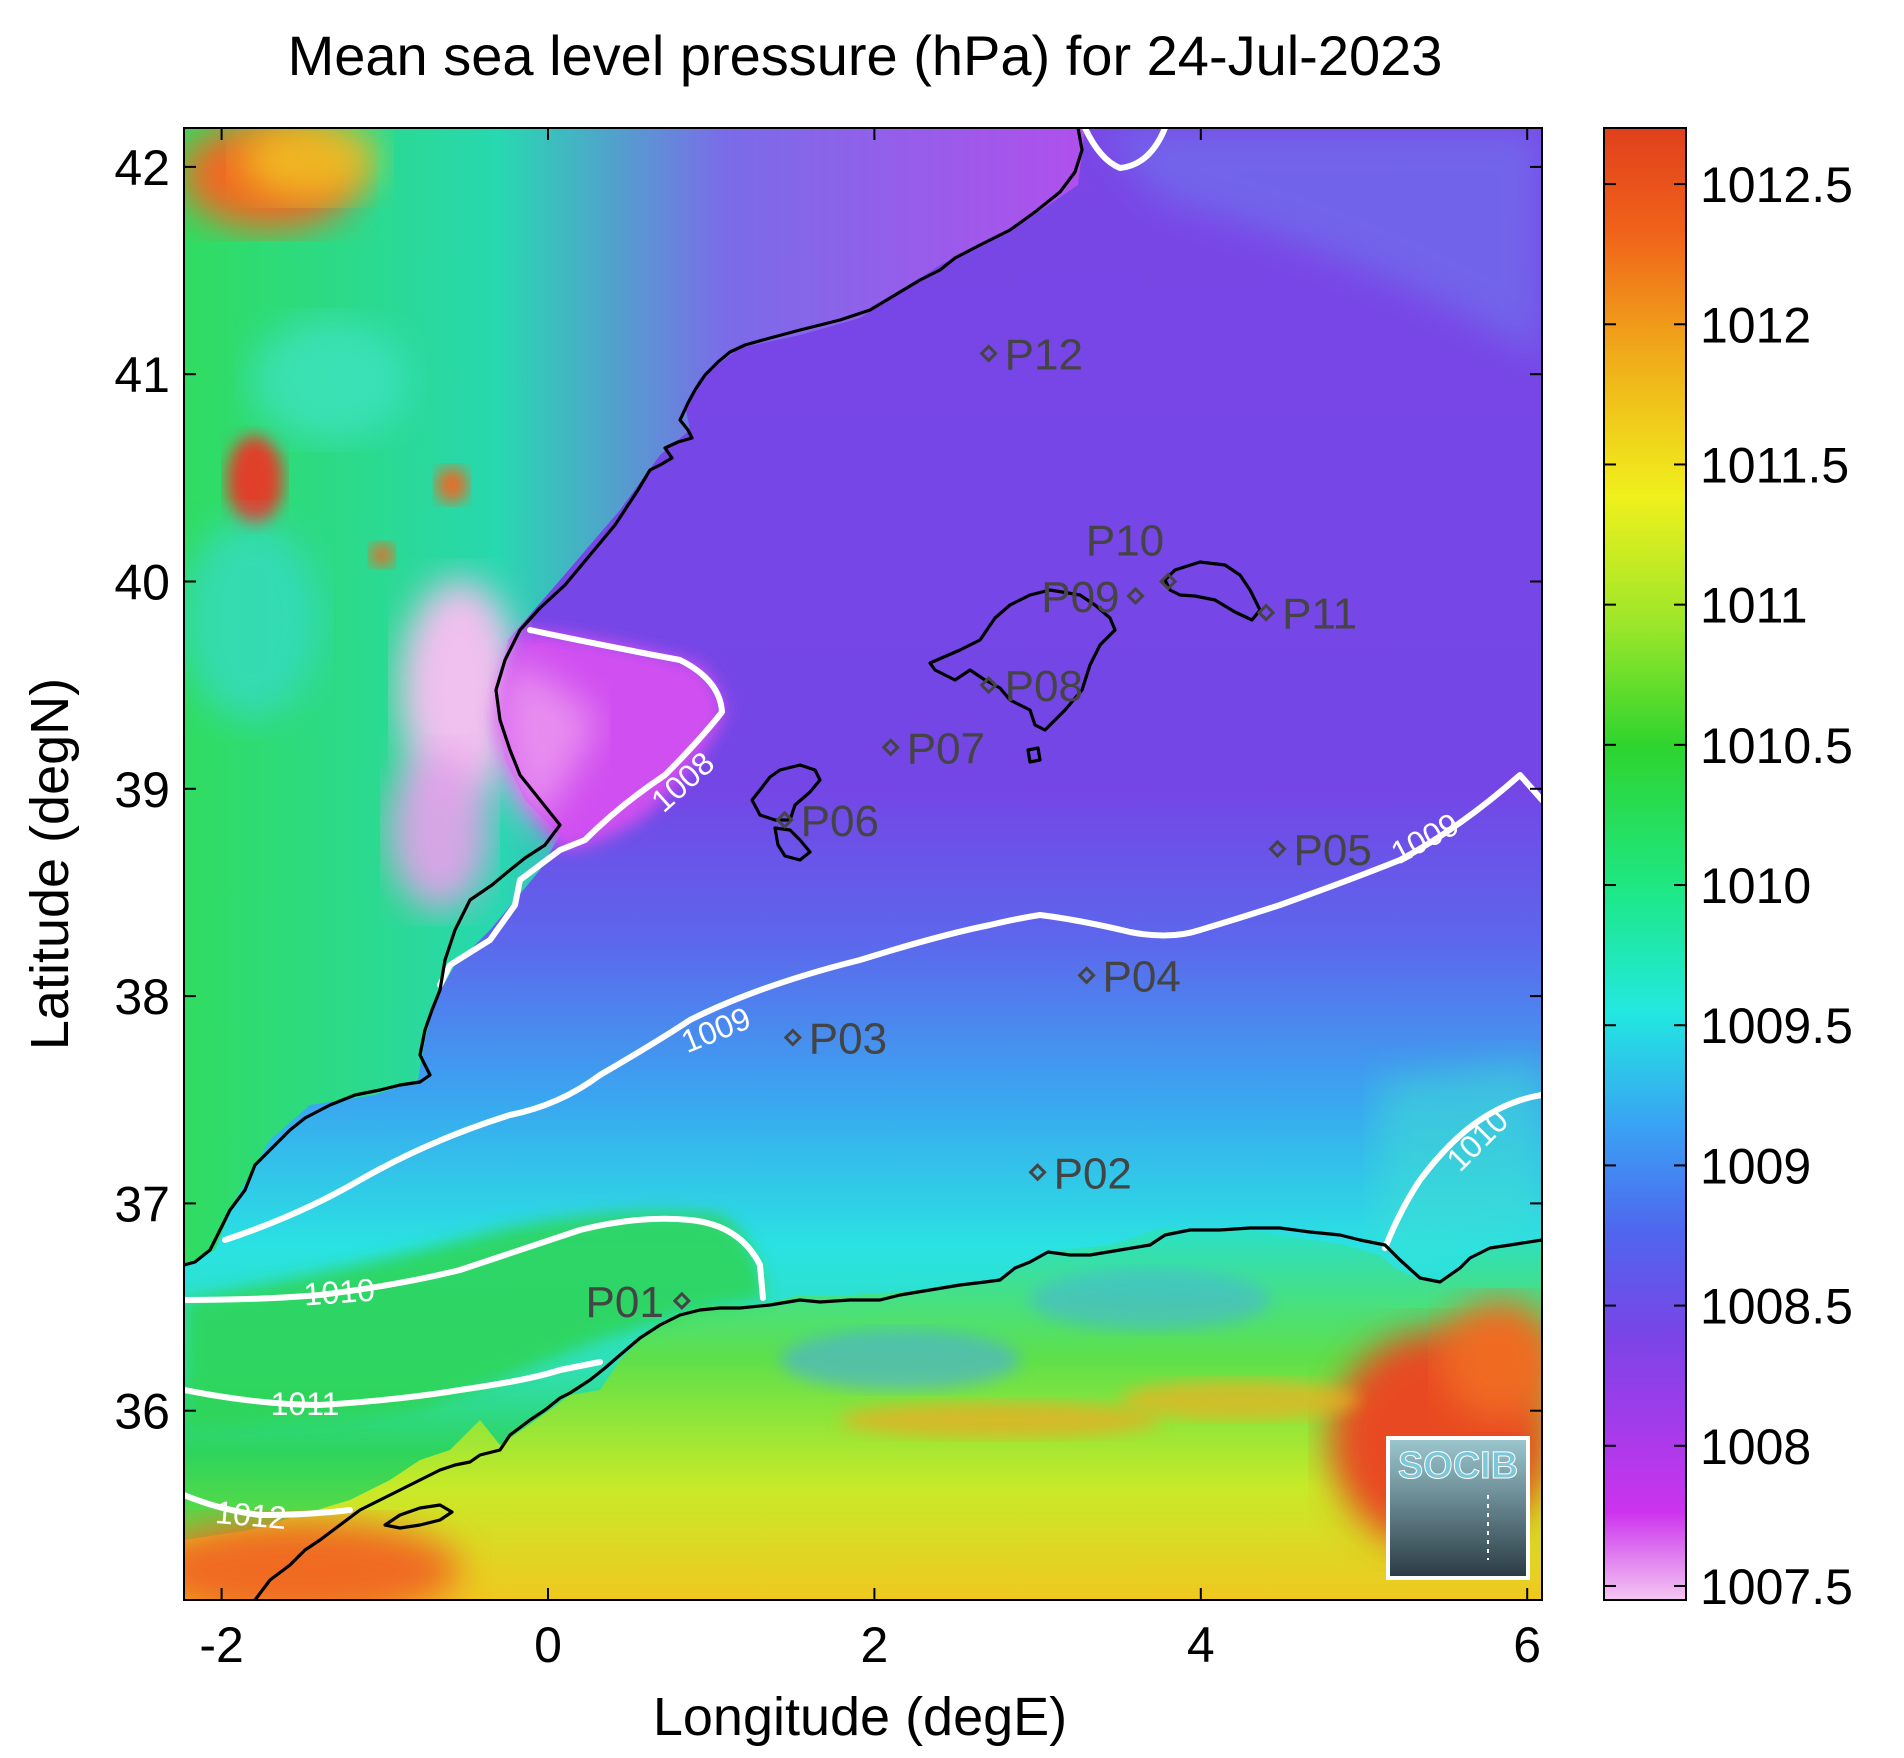 Image resolution: width=1904 pixels, height=1758 pixels. What do you see at coordinates (1776, 746) in the screenshot?
I see `colorbar-tick-label: 1010.5` at bounding box center [1776, 746].